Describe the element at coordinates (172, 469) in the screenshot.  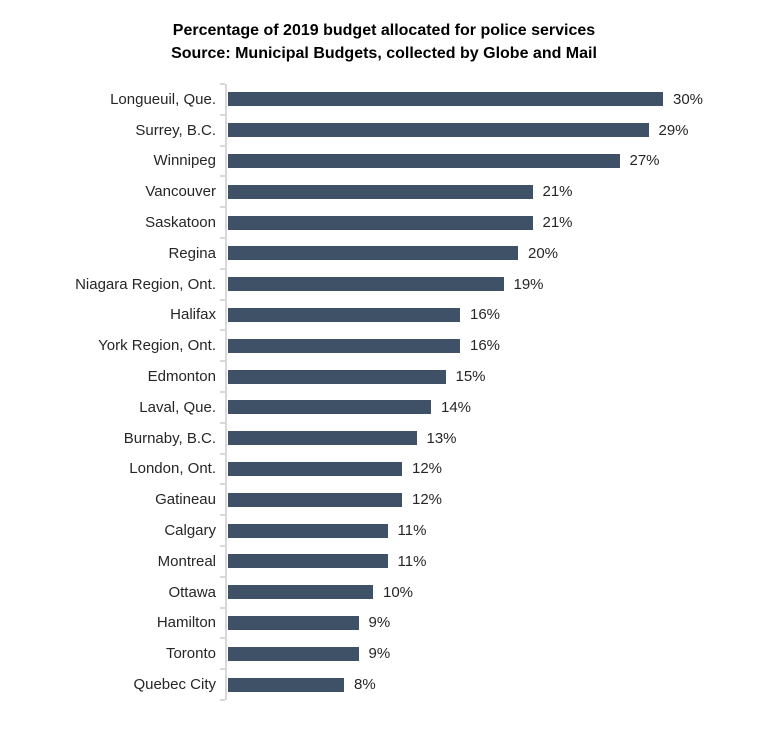
I see `category-label: London, Ont.` at that location.